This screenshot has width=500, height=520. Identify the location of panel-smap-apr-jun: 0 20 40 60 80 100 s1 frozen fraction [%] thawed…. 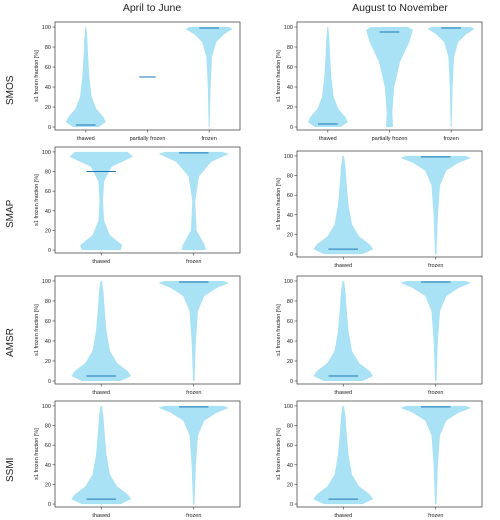
(137, 205).